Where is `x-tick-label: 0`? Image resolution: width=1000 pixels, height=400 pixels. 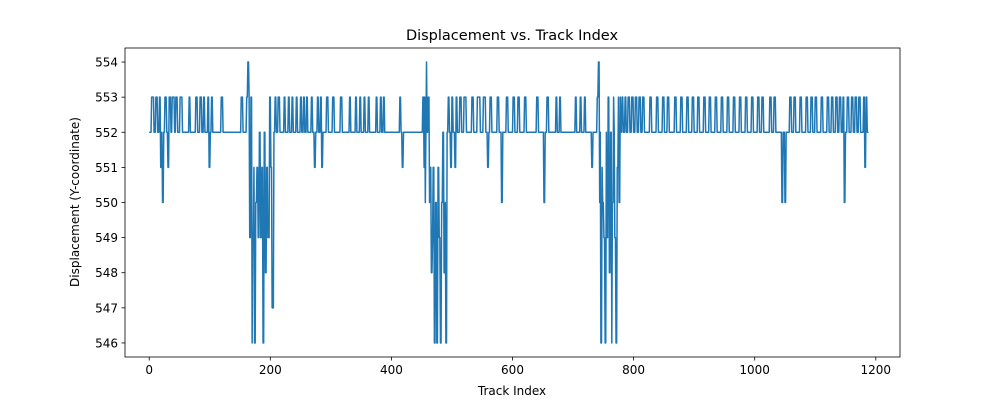
x-tick-label: 0 is located at coordinates (149, 370).